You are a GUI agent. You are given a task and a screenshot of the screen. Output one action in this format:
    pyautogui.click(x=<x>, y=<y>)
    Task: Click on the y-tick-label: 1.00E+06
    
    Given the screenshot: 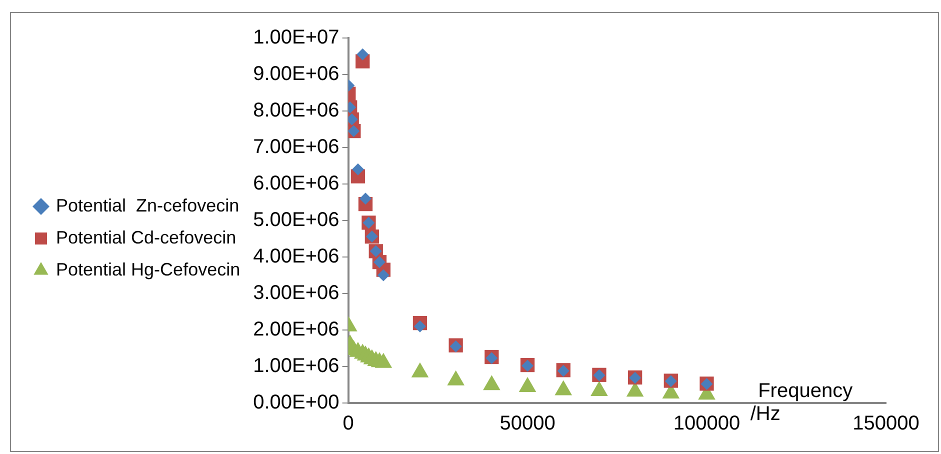 What is the action you would take?
    pyautogui.click(x=296, y=366)
    